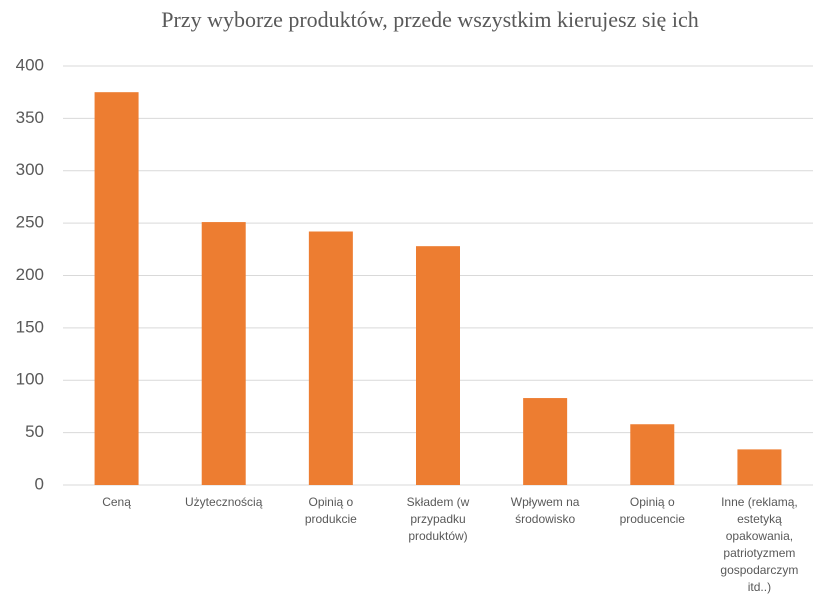 The image size is (813, 600). I want to click on y-tick-label: 150, so click(30, 326).